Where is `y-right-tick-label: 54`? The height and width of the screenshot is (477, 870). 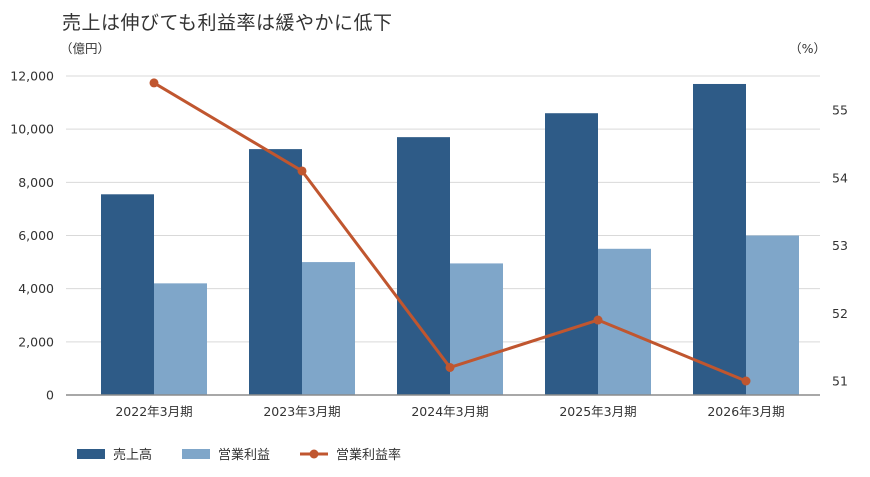 y-right-tick-label: 54 is located at coordinates (840, 177).